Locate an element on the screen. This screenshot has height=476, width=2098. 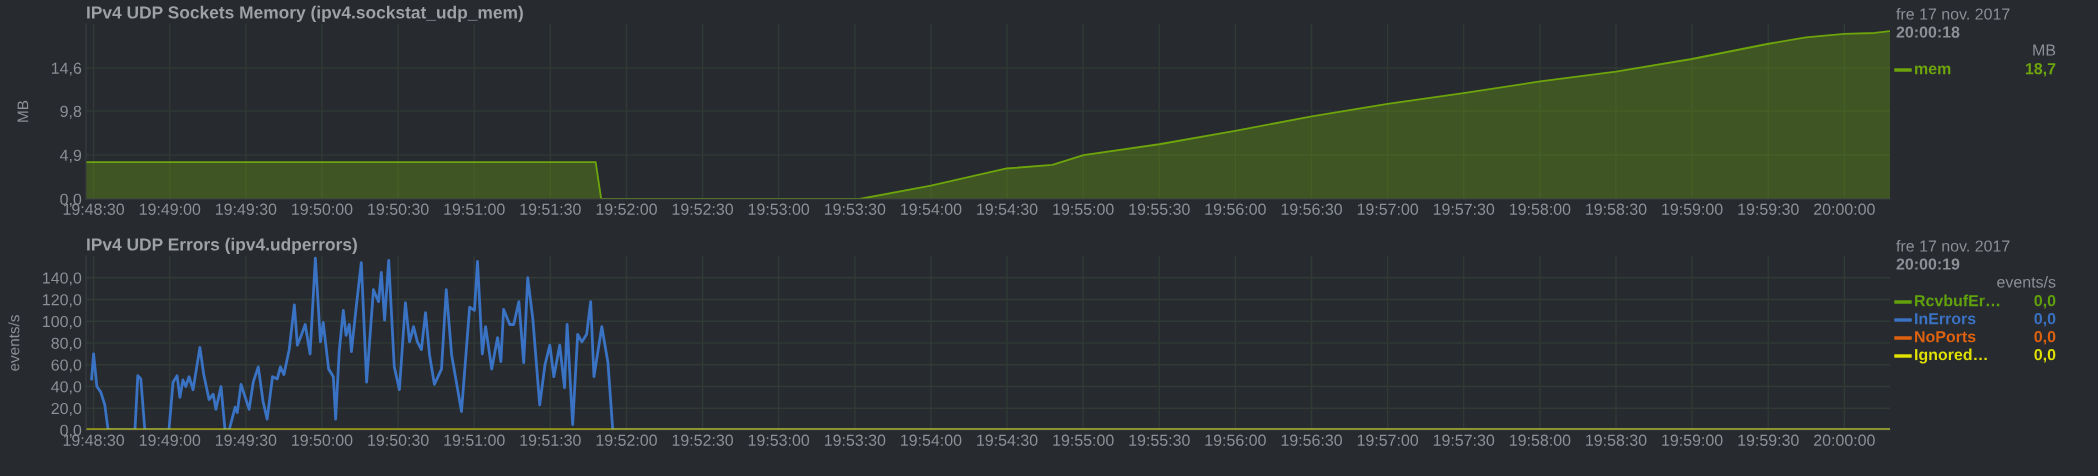
text: 18,7 is located at coordinates (2040, 69).